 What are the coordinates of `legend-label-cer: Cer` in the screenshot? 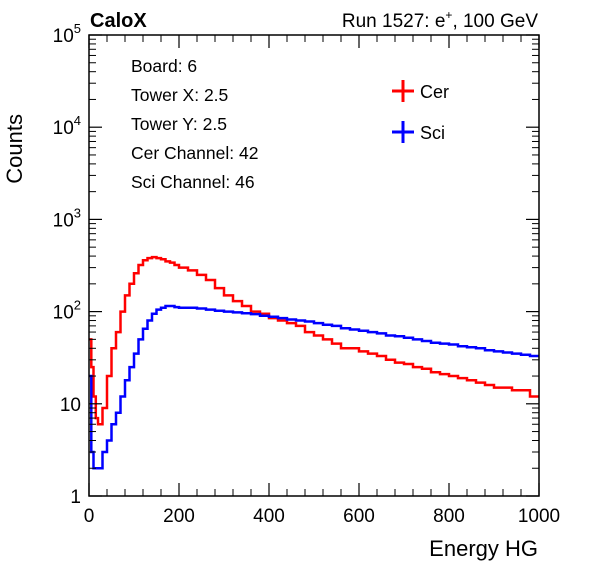 It's located at (434, 92).